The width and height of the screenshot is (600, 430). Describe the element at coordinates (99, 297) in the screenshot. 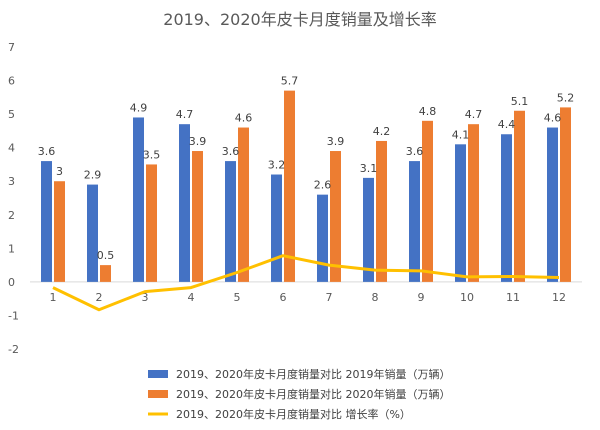

I see `x-tick-label: 2` at that location.